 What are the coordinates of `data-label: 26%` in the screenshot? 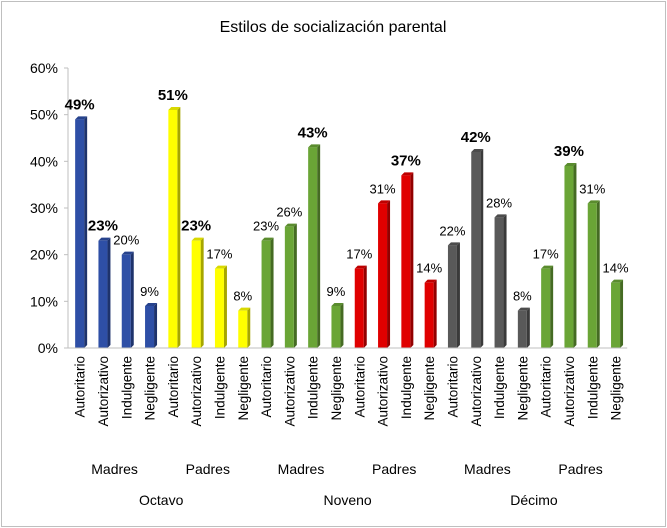 It's located at (289, 212).